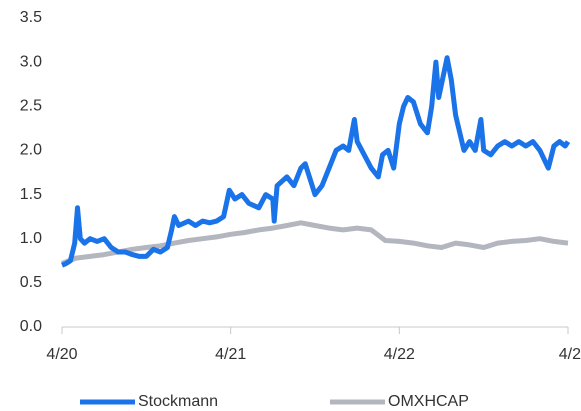  What do you see at coordinates (570, 354) in the screenshot?
I see `x-tick-label: 4/2` at bounding box center [570, 354].